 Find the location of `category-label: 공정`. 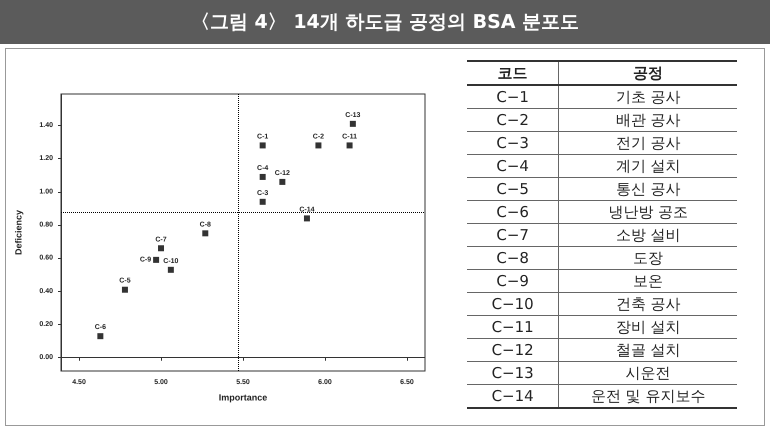

category-label: 공정 is located at coordinates (647, 73).